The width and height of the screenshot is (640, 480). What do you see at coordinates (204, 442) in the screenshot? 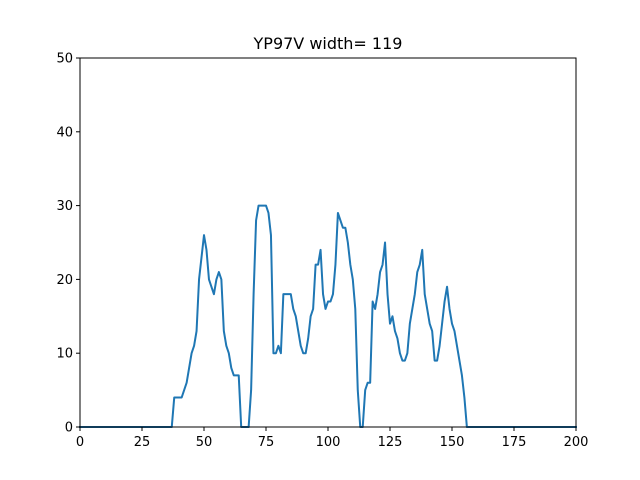
I see `x-tick-label-2: 50` at bounding box center [204, 442].